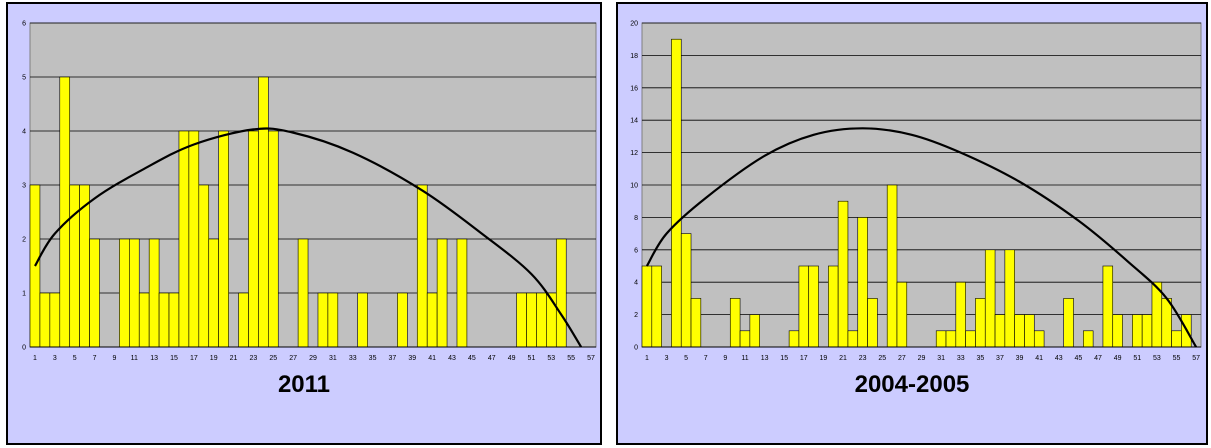  I want to click on x-tick-label: 5, so click(686, 358).